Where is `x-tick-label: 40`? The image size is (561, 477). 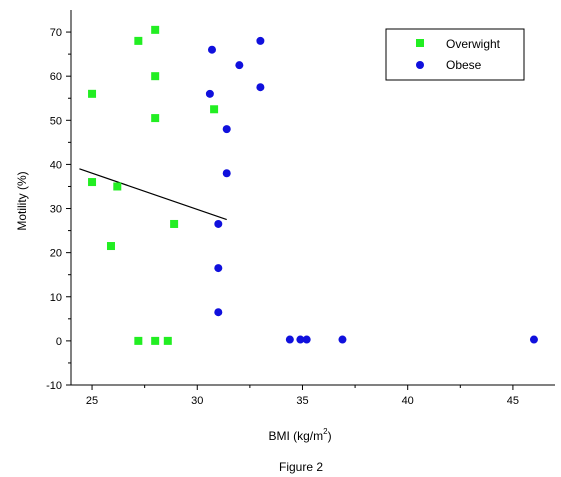 x-tick-label: 40 is located at coordinates (408, 401).